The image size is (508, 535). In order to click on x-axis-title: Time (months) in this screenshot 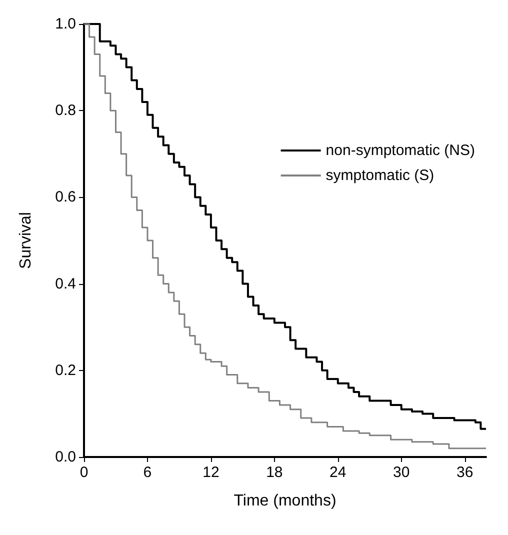, I will do `click(285, 501)`.